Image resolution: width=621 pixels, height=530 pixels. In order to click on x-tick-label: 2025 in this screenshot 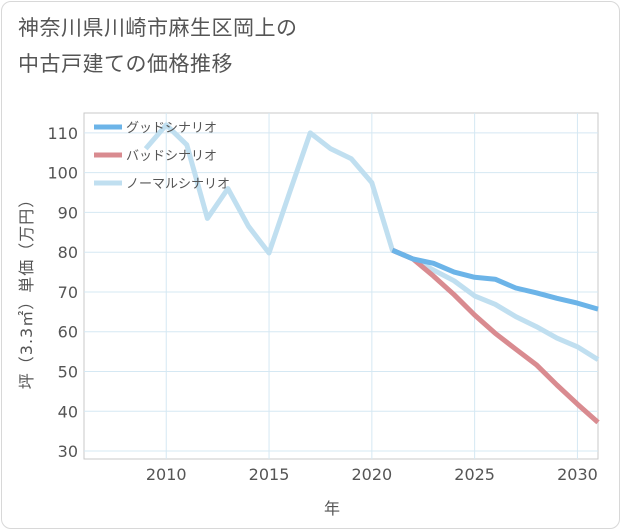, I will do `click(474, 474)`.